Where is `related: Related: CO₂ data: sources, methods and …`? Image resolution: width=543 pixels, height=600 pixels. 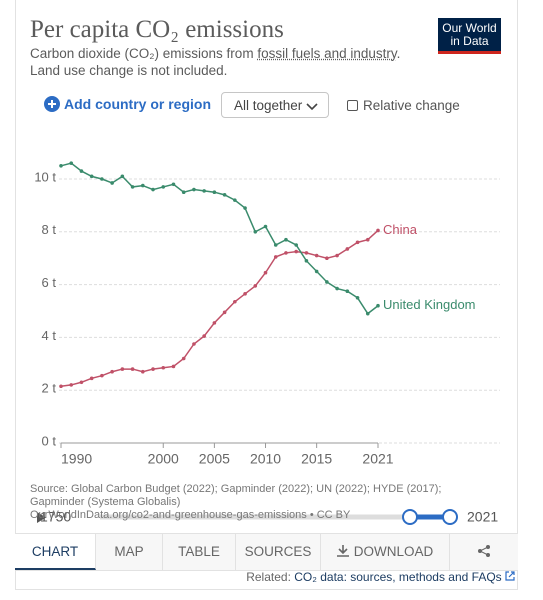 related: Related: CO₂ data: sources, methods and … is located at coordinates (380, 577).